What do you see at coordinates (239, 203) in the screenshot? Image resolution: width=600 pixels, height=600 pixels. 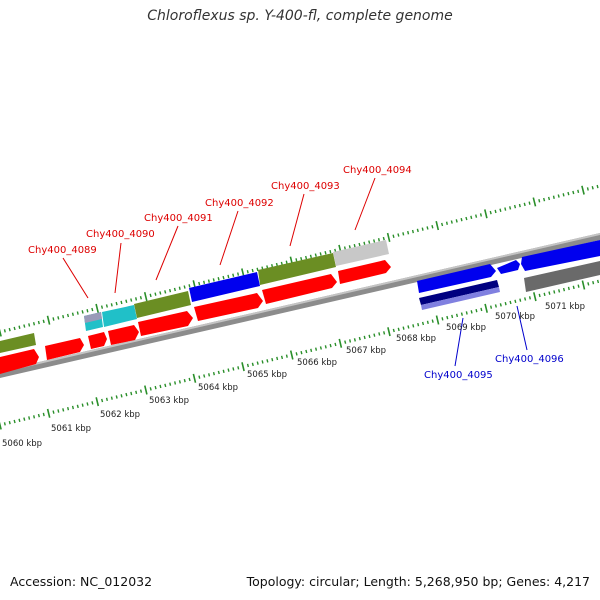 I see `gene-label-4092: Chy400_4092` at bounding box center [239, 203].